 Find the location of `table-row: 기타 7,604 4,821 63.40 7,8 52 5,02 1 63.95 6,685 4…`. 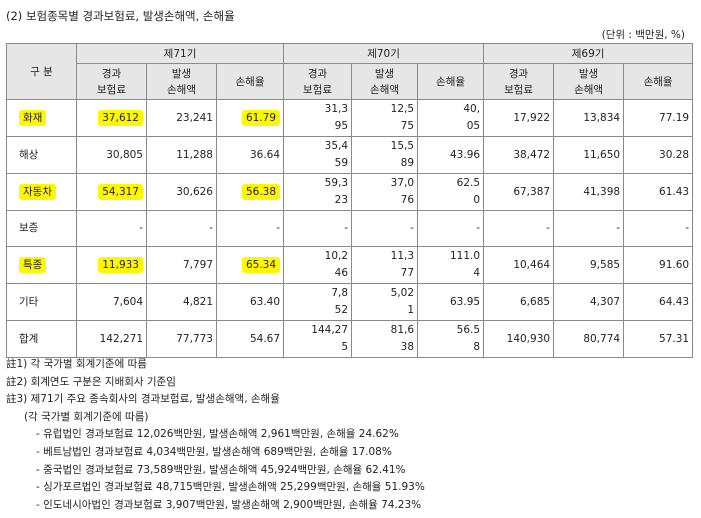

table-row: 기타 7,604 4,821 63.40 7,8 52 5,02 1 63.95 6,685 4… is located at coordinates (350, 302).